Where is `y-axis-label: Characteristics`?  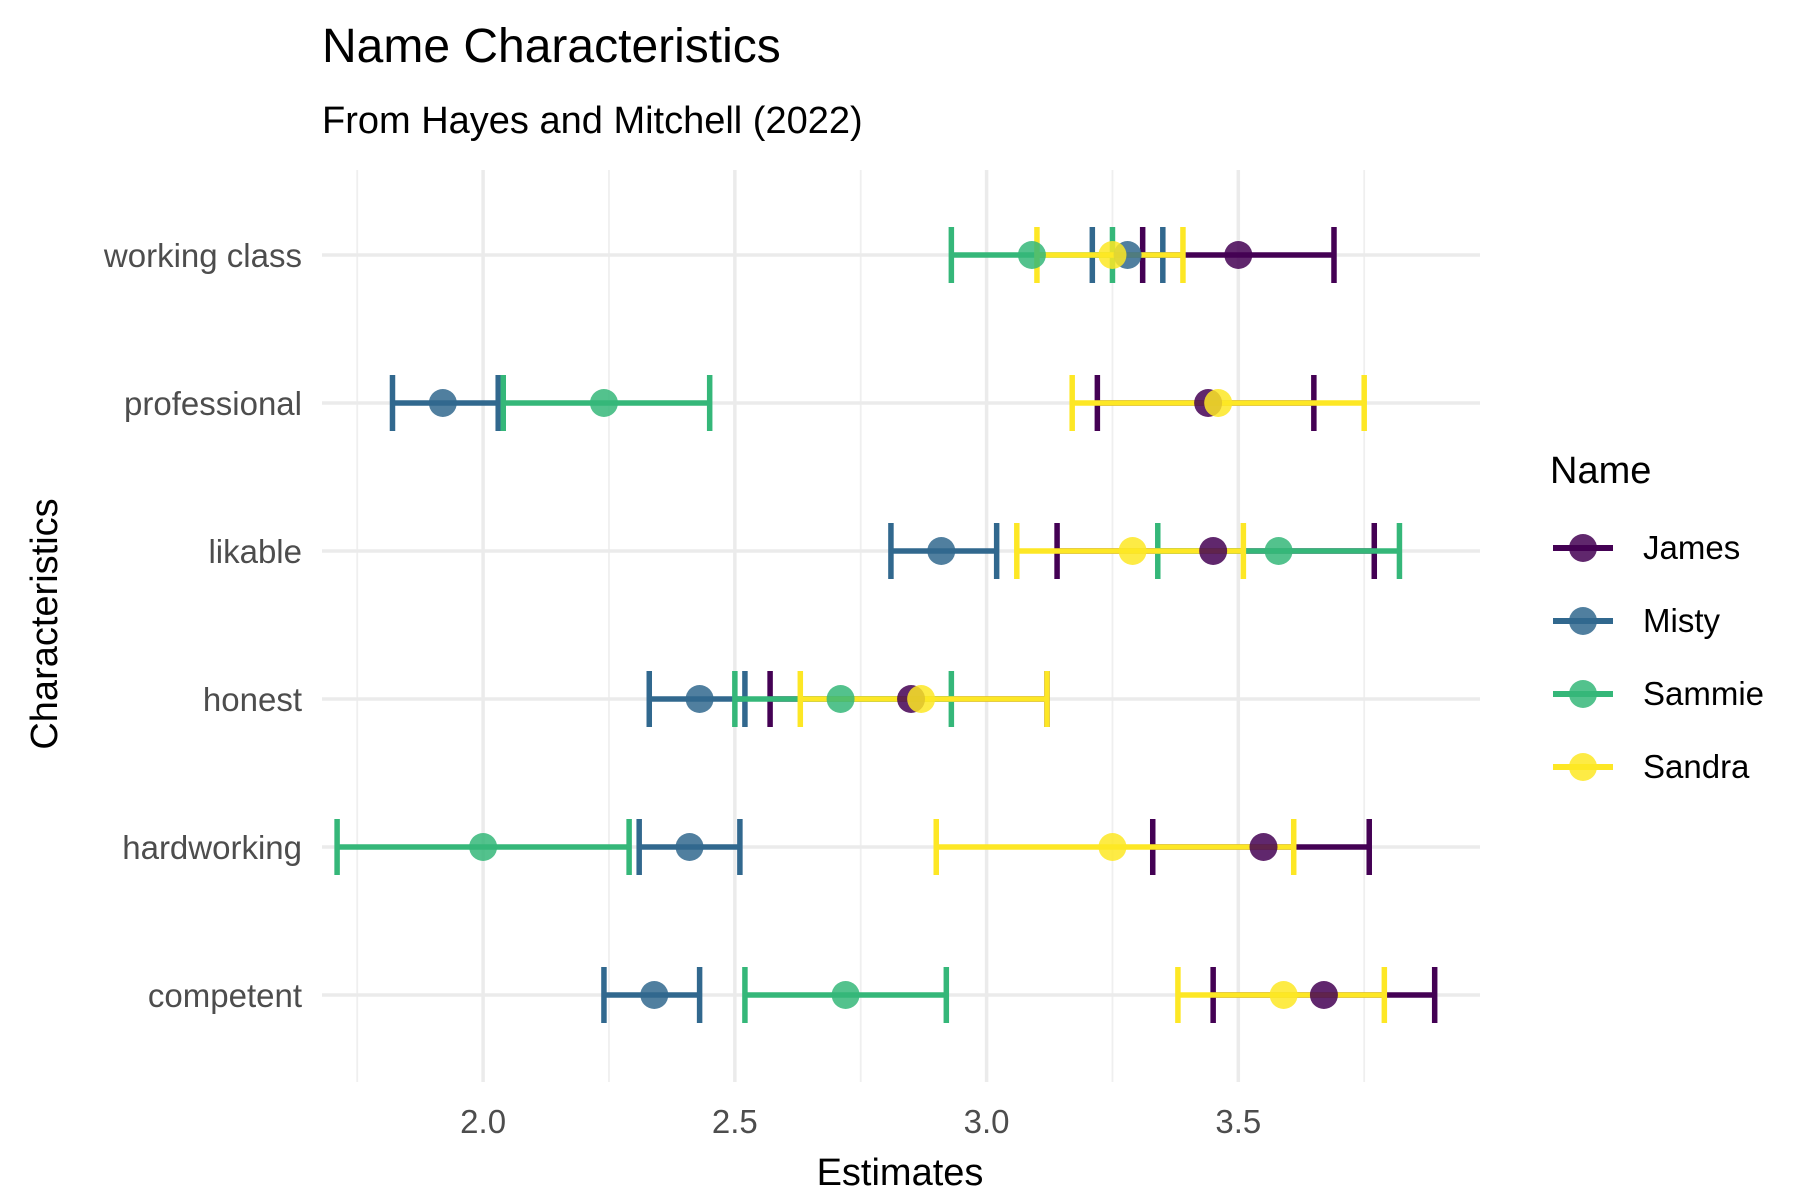 y-axis-label: Characteristics is located at coordinates (45, 623).